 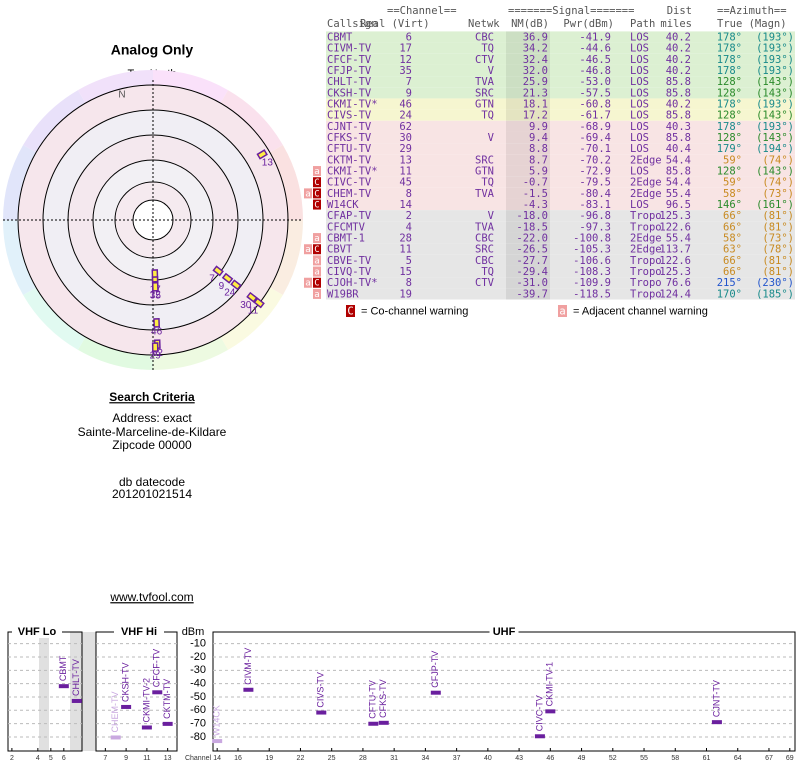 I want to click on warning-box, so click(x=317, y=193).